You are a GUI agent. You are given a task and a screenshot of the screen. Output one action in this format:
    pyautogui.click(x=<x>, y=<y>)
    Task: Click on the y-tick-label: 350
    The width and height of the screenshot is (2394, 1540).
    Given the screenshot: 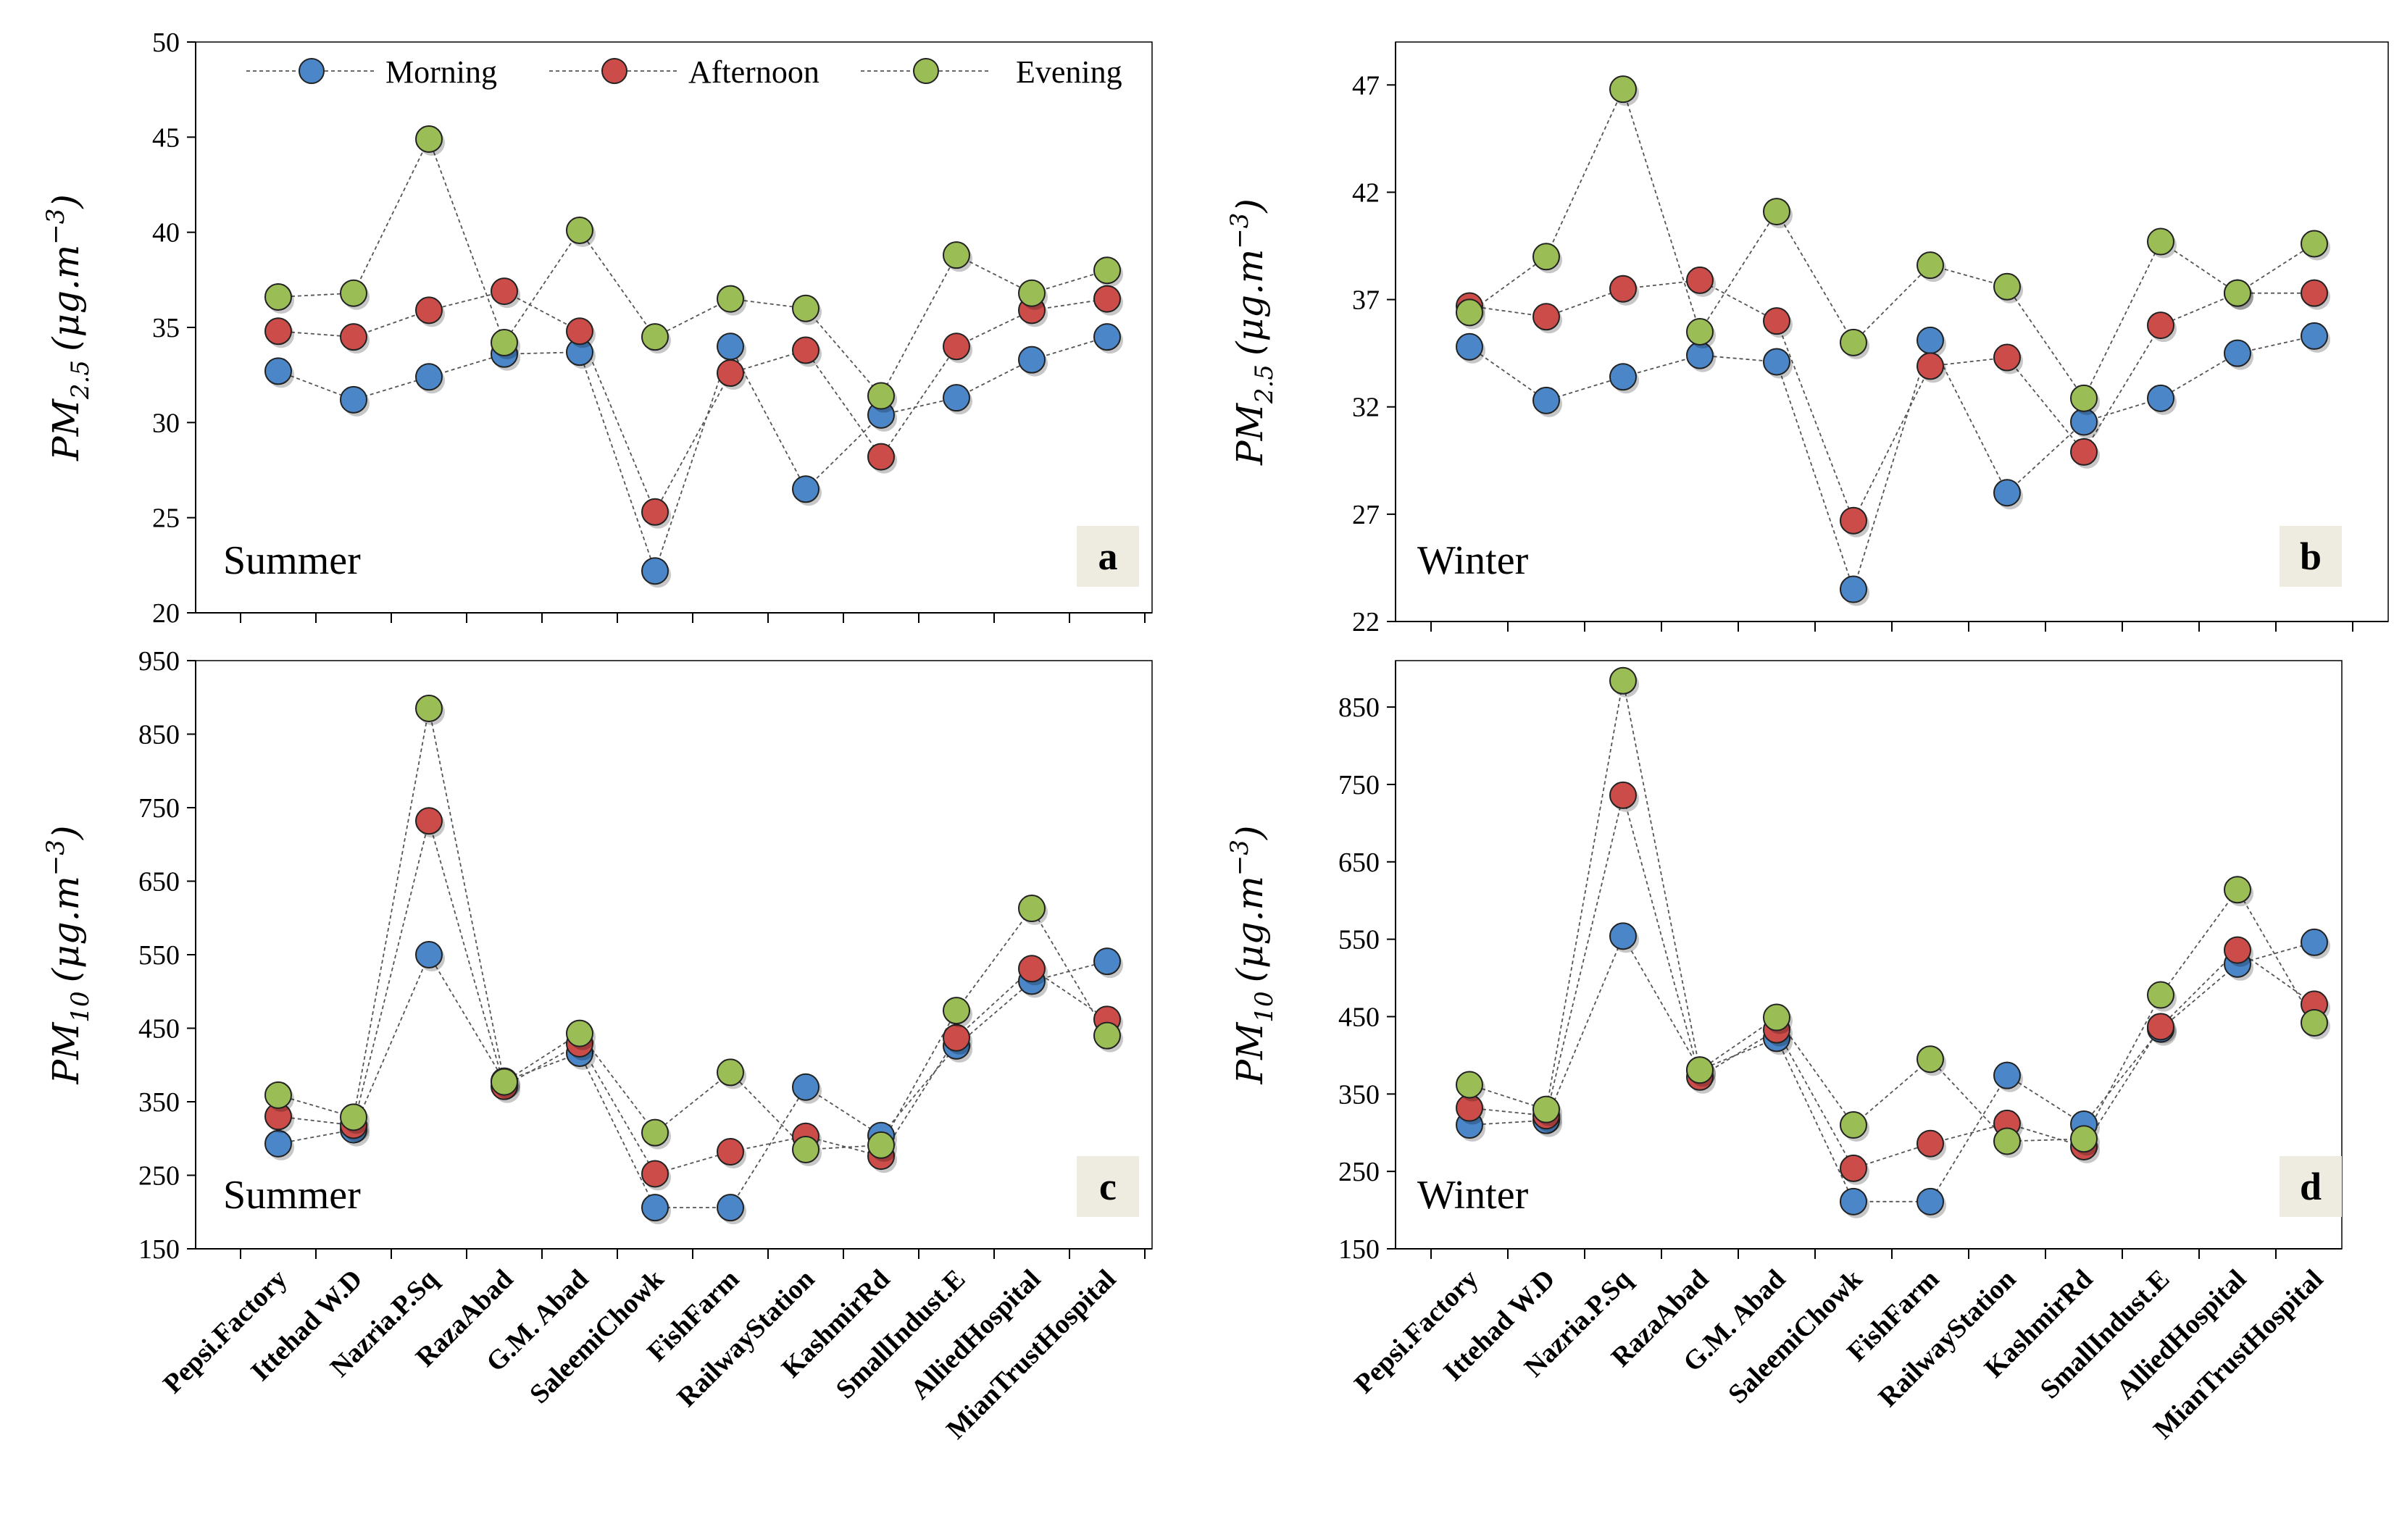 What is the action you would take?
    pyautogui.click(x=159, y=1102)
    